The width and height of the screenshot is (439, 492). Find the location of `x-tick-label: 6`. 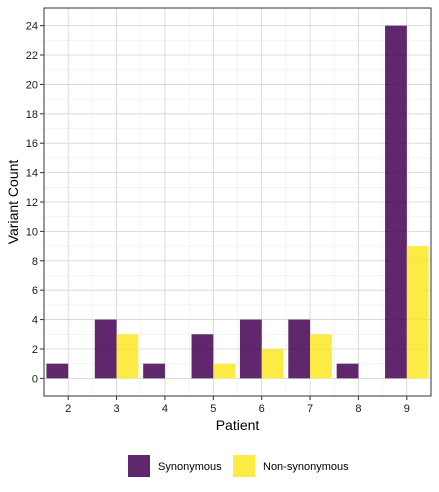

x-tick-label: 6 is located at coordinates (262, 409).